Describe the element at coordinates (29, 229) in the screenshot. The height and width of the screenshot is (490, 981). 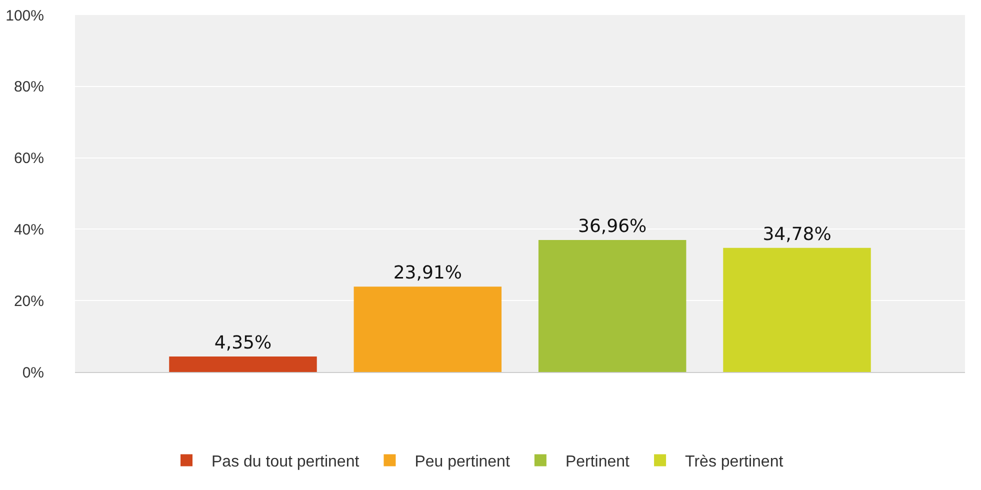
I see `y-tick-label: 40%` at that location.